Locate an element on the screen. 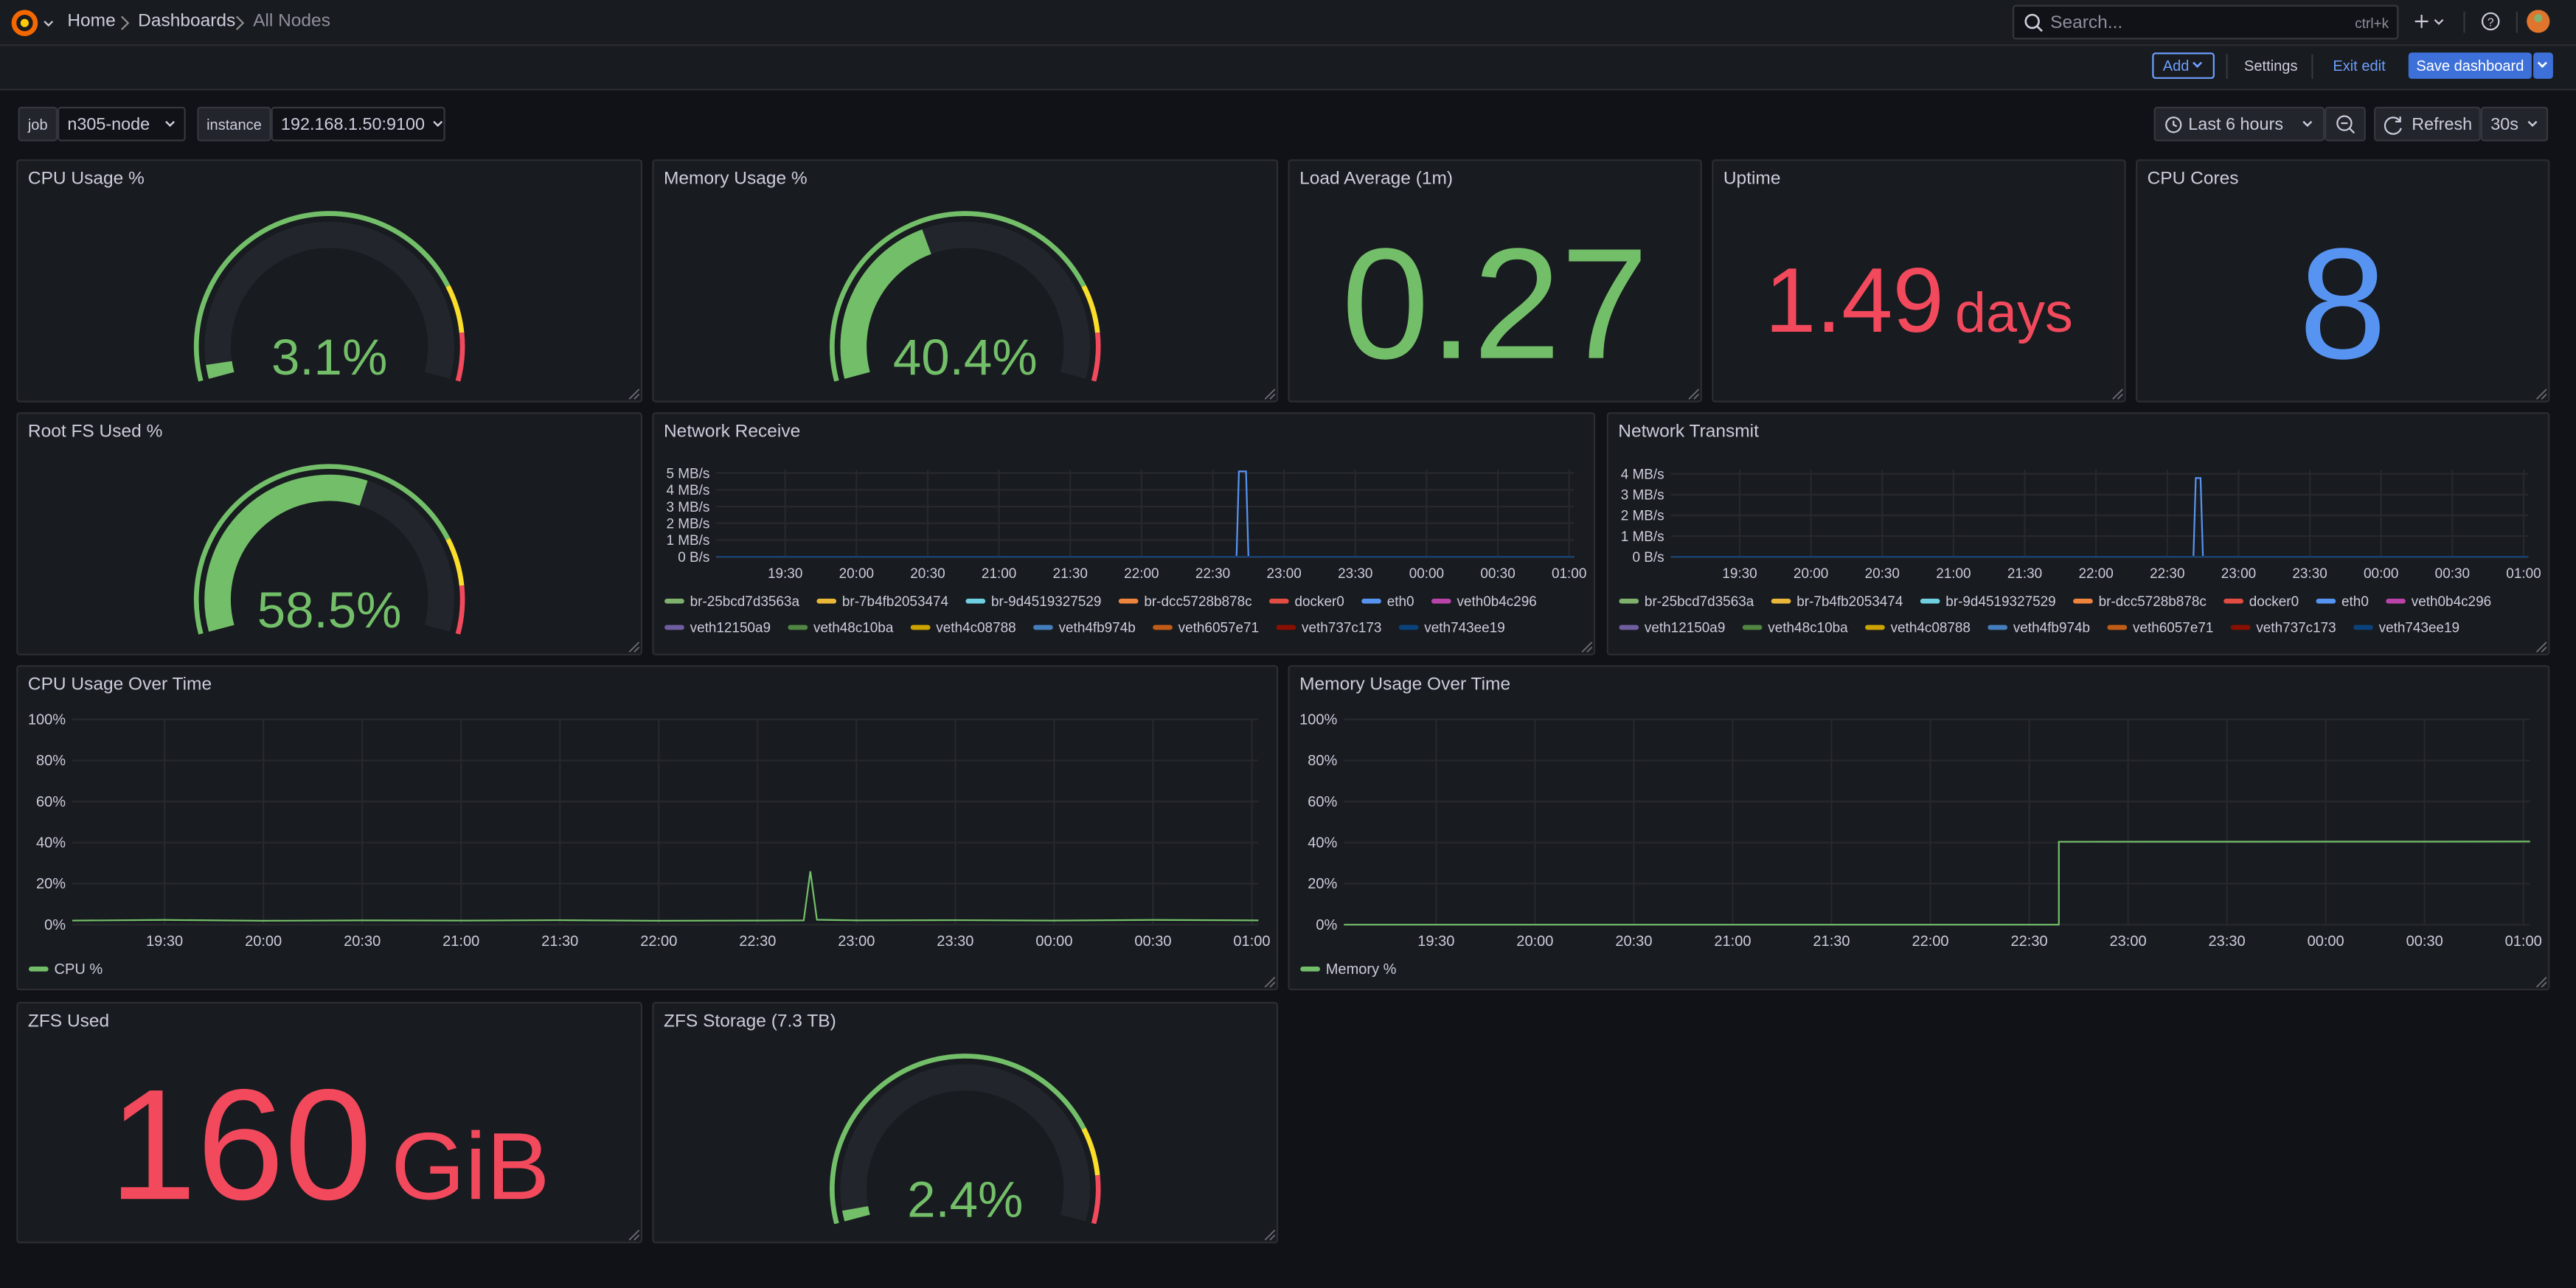 The image size is (2576, 1288). x-tick-label: 20:00 is located at coordinates (1534, 942).